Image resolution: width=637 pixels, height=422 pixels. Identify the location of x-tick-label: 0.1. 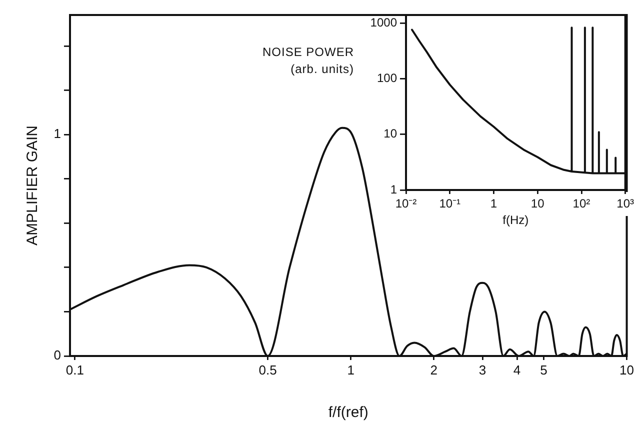
(75, 370).